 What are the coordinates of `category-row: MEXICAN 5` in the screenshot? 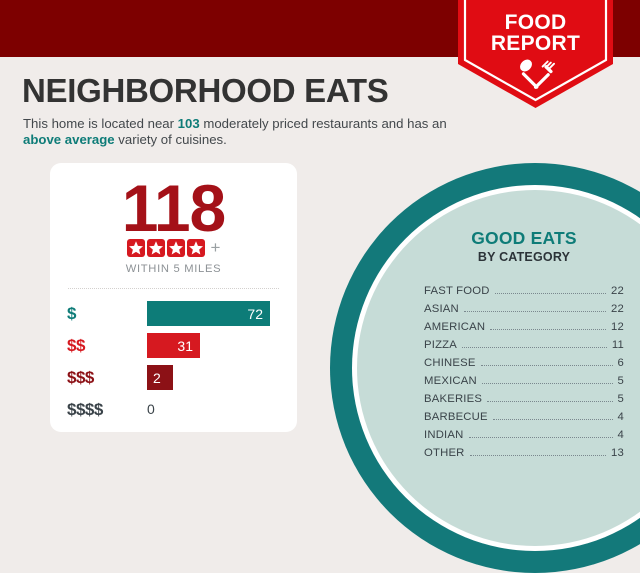 It's located at (524, 378).